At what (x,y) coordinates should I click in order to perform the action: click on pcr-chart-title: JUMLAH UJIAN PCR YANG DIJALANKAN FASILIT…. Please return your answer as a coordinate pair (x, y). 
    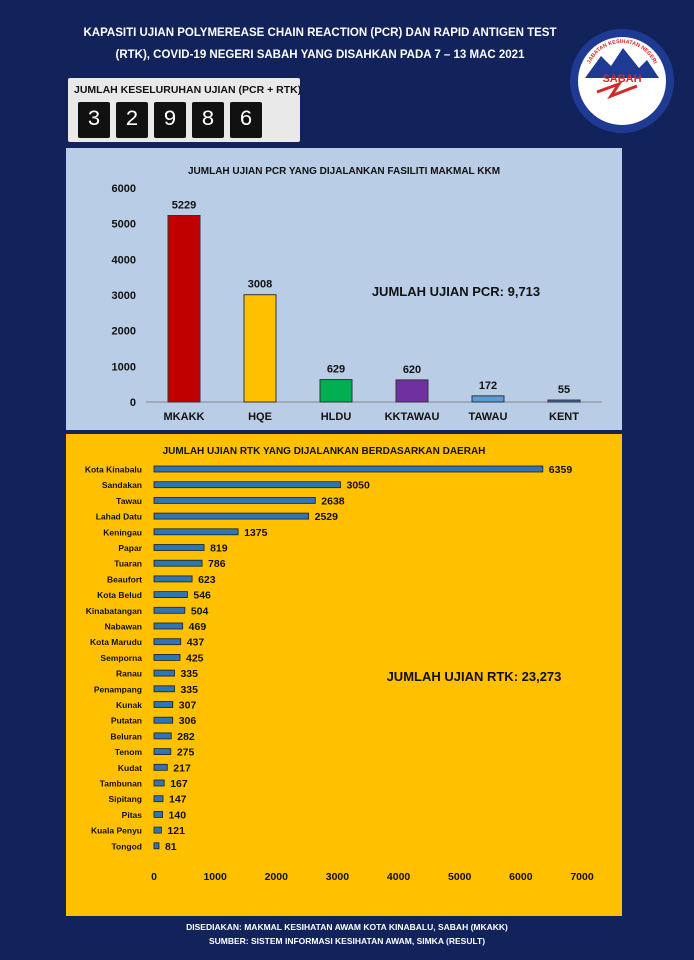
    Looking at the image, I should click on (344, 171).